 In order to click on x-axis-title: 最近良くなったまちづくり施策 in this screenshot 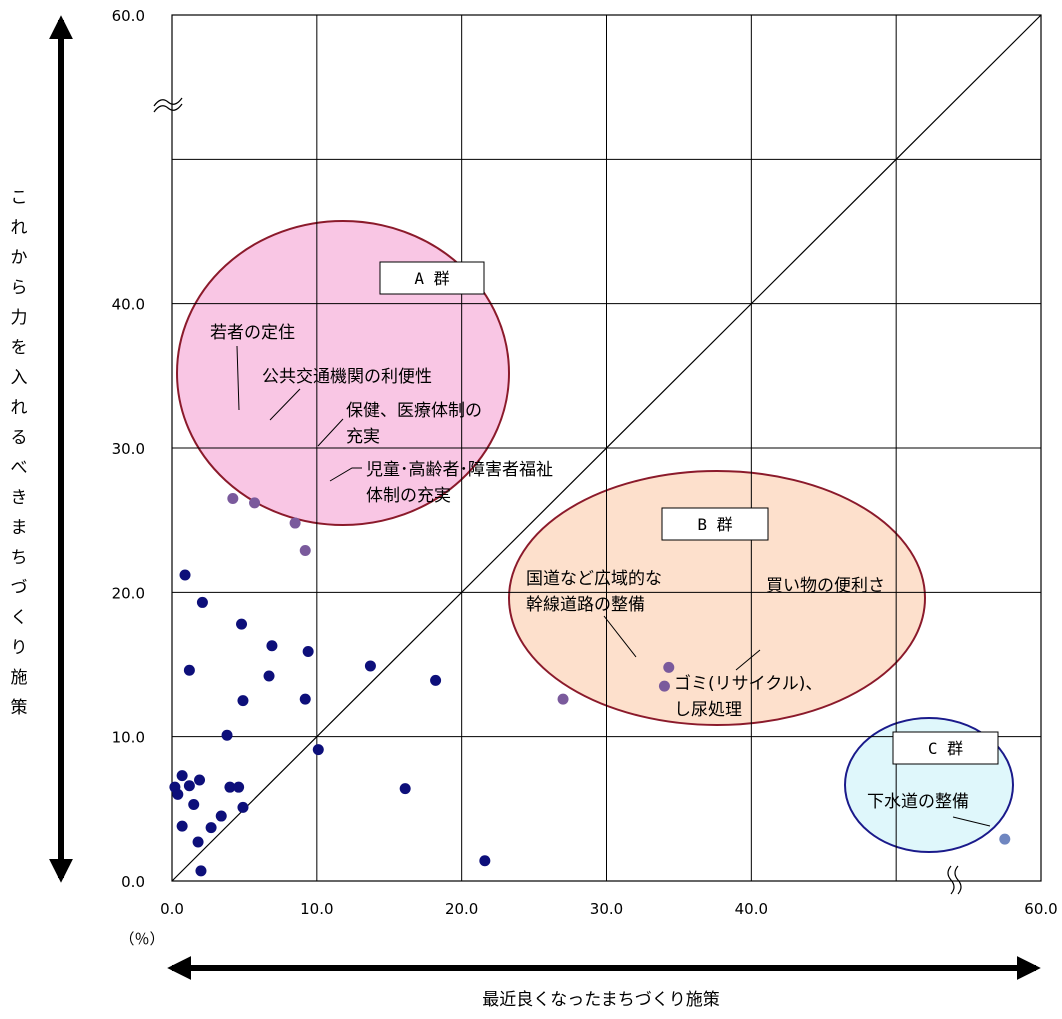, I will do `click(601, 1000)`.